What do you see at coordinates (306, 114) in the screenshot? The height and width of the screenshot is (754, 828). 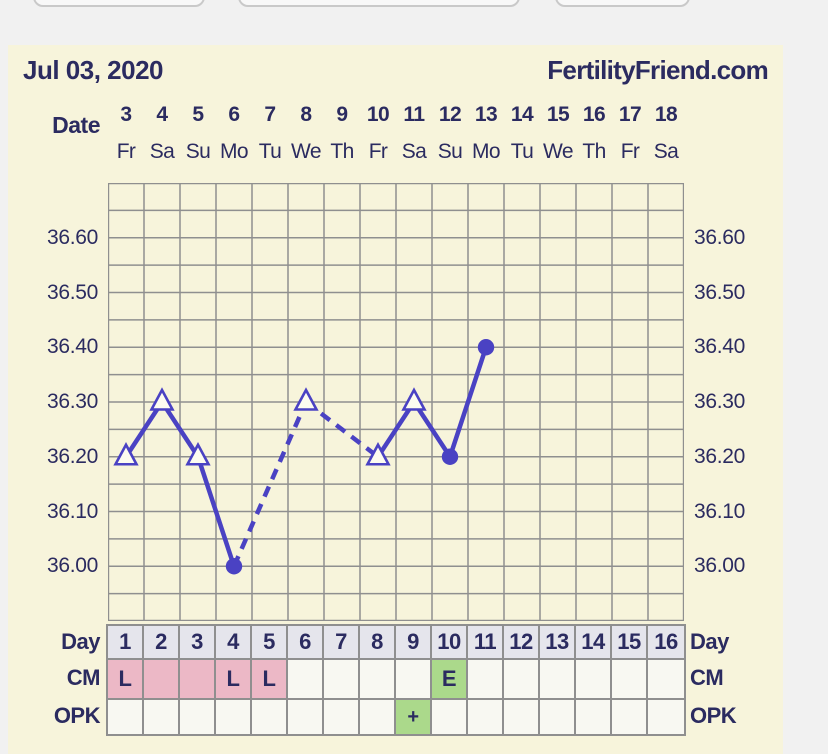 I see `date-tick: 8` at bounding box center [306, 114].